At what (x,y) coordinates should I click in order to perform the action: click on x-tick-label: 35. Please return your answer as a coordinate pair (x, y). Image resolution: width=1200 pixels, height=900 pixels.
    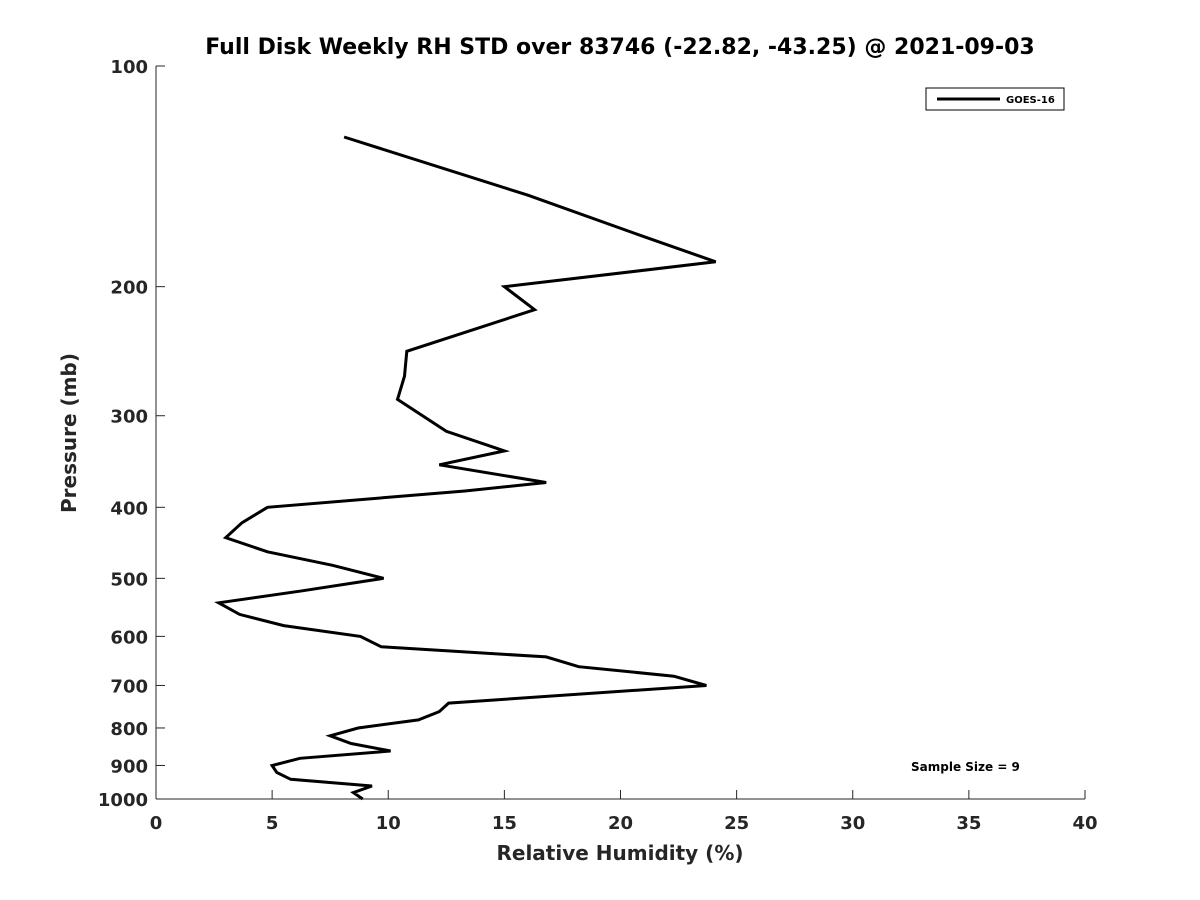
    Looking at the image, I should click on (968, 823).